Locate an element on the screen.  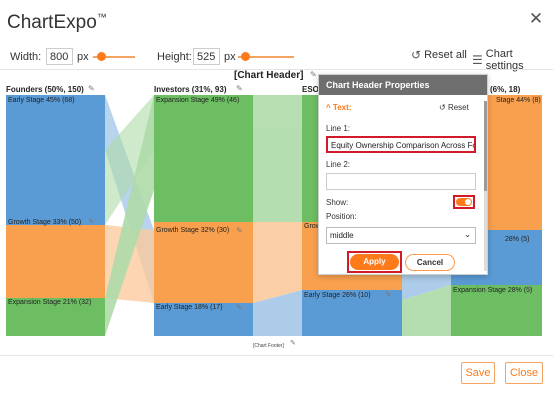
panel-title: Chart Header Properties is located at coordinates (403, 85).